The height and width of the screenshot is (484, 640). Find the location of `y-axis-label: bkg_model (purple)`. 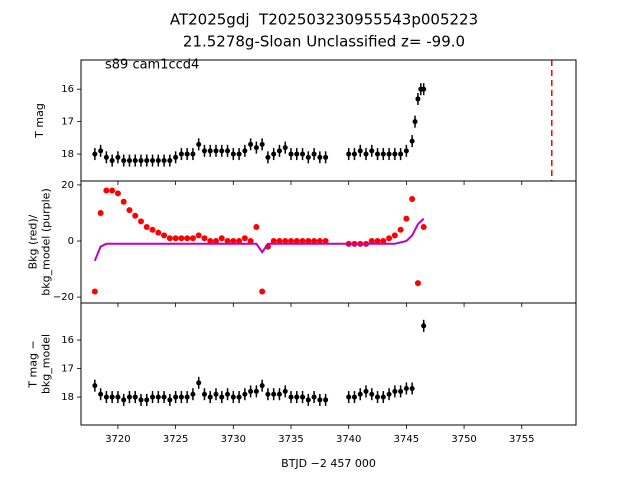

y-axis-label: bkg_model (purple) is located at coordinates (46, 241).